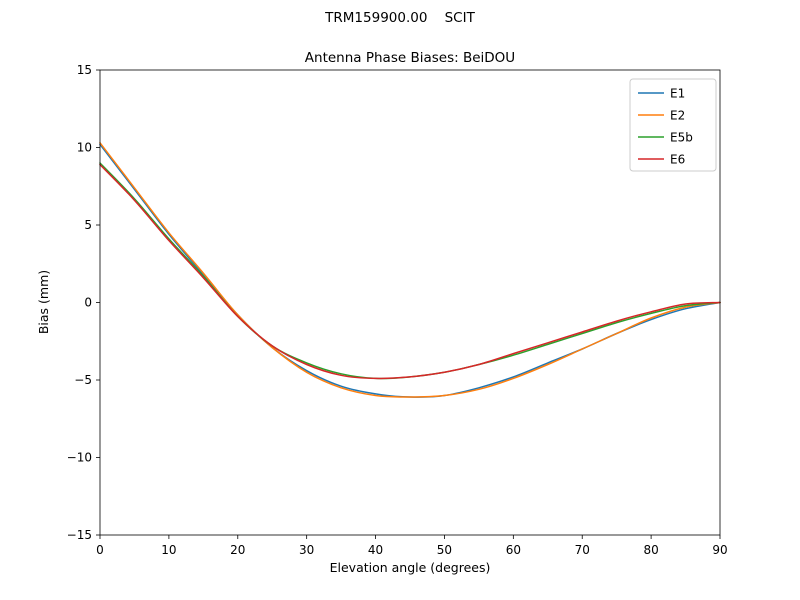  I want to click on y-tick-label: −10, so click(79, 458).